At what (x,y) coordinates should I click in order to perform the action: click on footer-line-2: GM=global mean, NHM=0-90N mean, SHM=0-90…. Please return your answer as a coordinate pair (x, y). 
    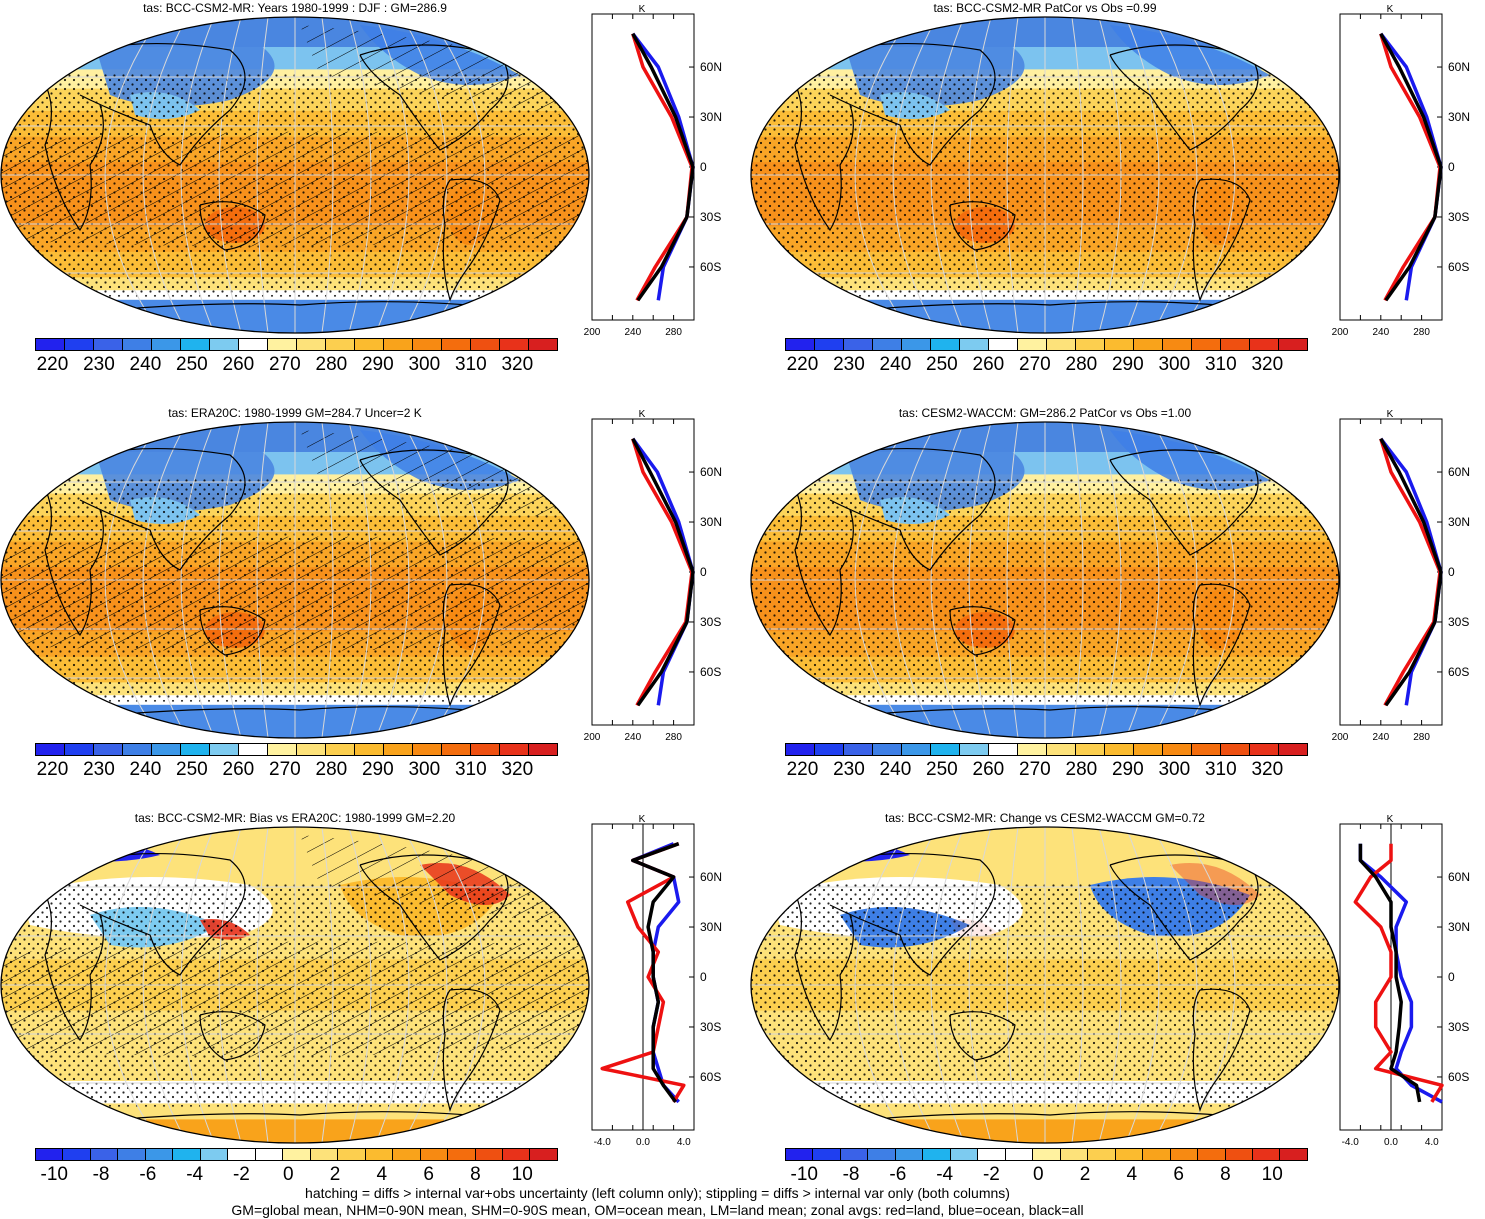
    Looking at the image, I should click on (657, 1210).